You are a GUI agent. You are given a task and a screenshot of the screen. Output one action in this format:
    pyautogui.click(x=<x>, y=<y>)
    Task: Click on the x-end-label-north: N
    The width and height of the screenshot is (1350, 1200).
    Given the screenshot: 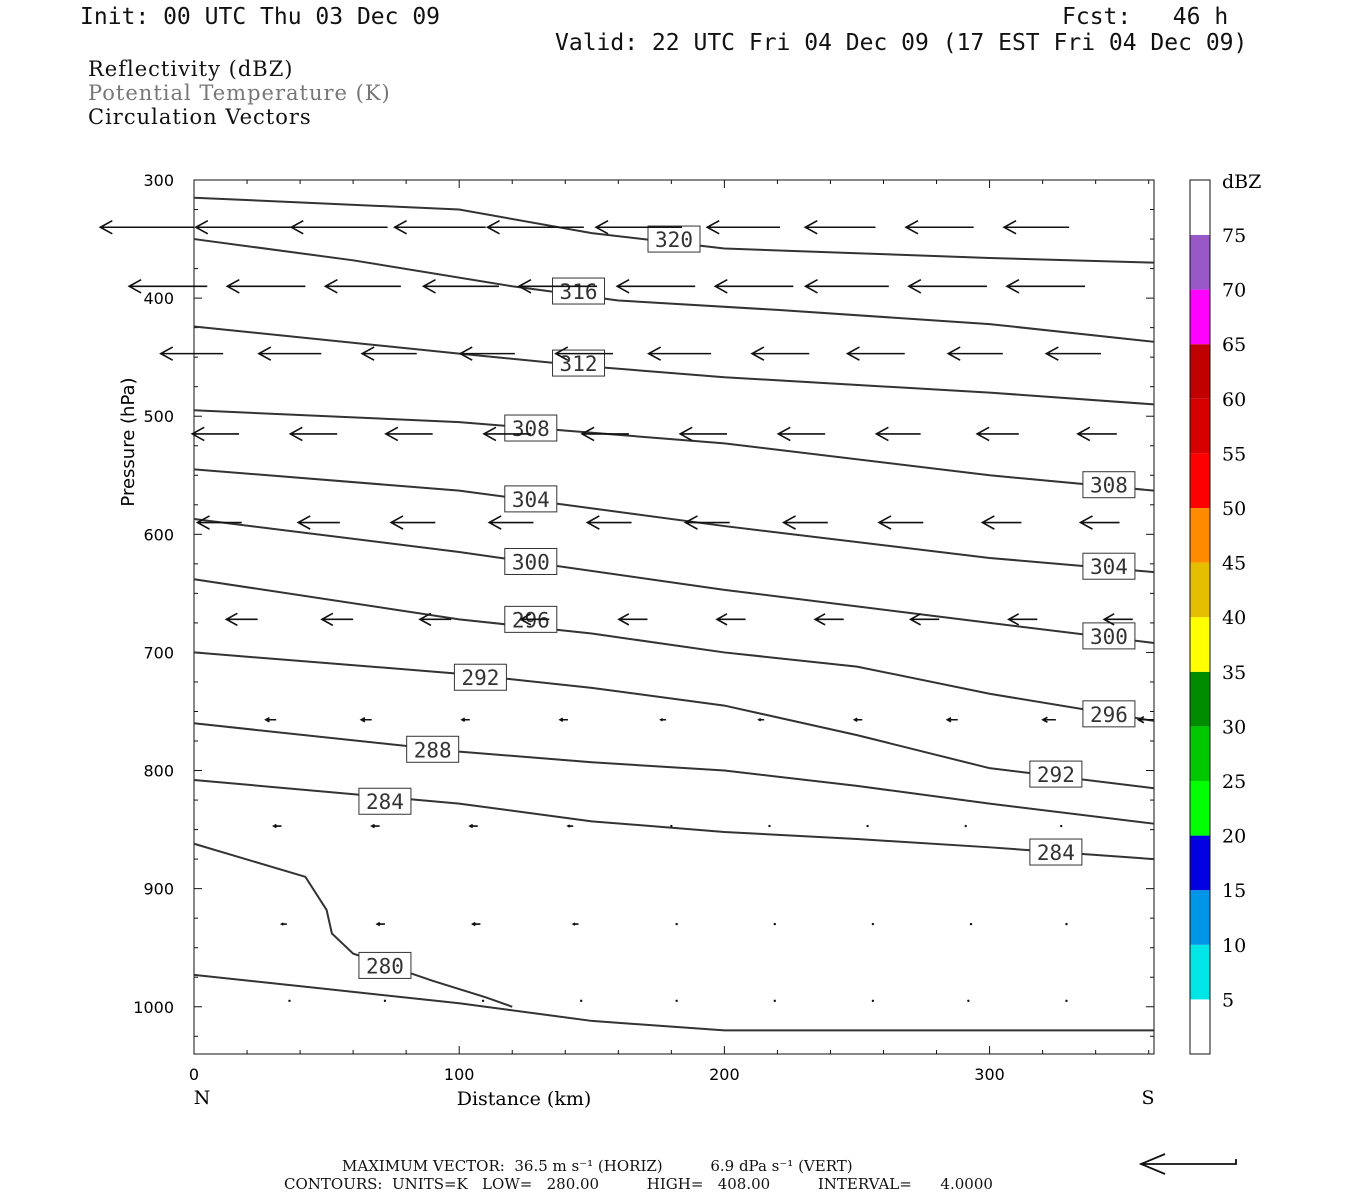 What is the action you would take?
    pyautogui.click(x=202, y=1098)
    